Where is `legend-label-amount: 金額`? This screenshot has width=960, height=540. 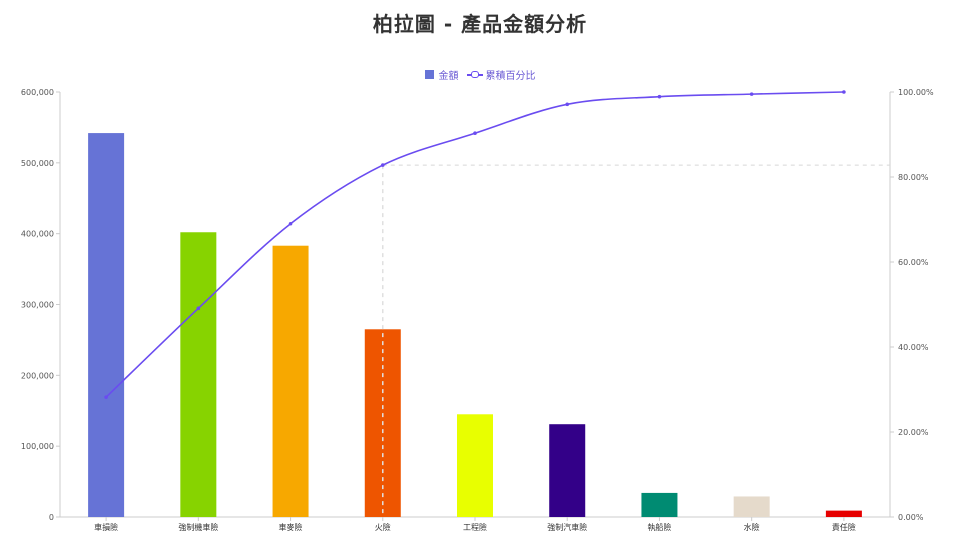 legend-label-amount: 金額 is located at coordinates (448, 76).